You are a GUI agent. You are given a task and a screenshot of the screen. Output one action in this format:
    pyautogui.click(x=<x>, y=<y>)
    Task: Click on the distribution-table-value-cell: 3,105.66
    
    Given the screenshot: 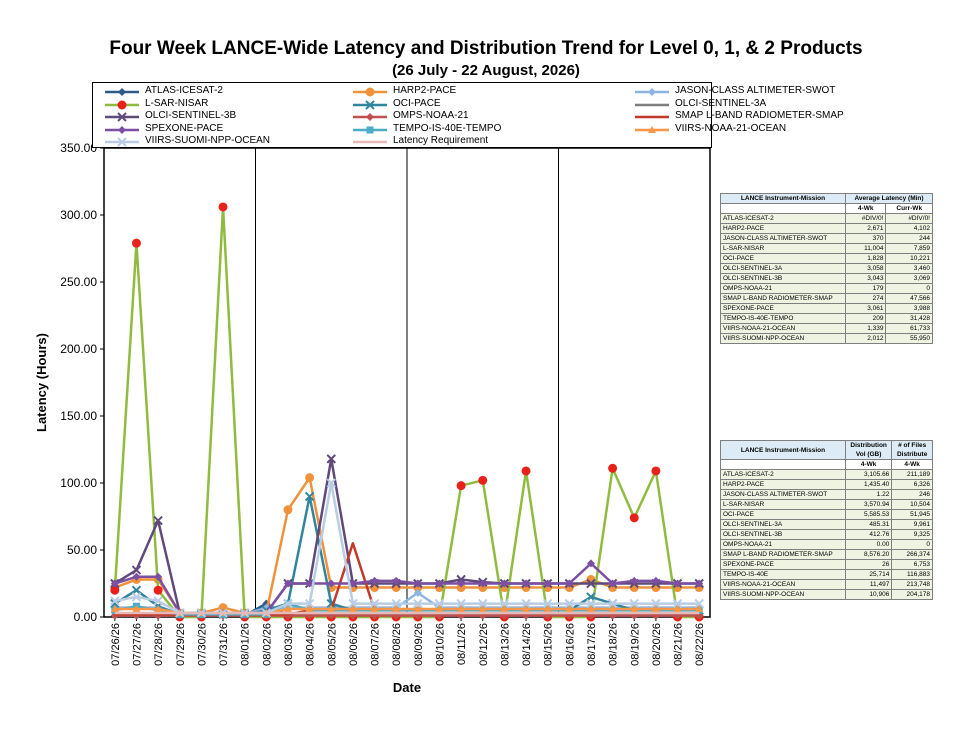 What is the action you would take?
    pyautogui.click(x=868, y=474)
    